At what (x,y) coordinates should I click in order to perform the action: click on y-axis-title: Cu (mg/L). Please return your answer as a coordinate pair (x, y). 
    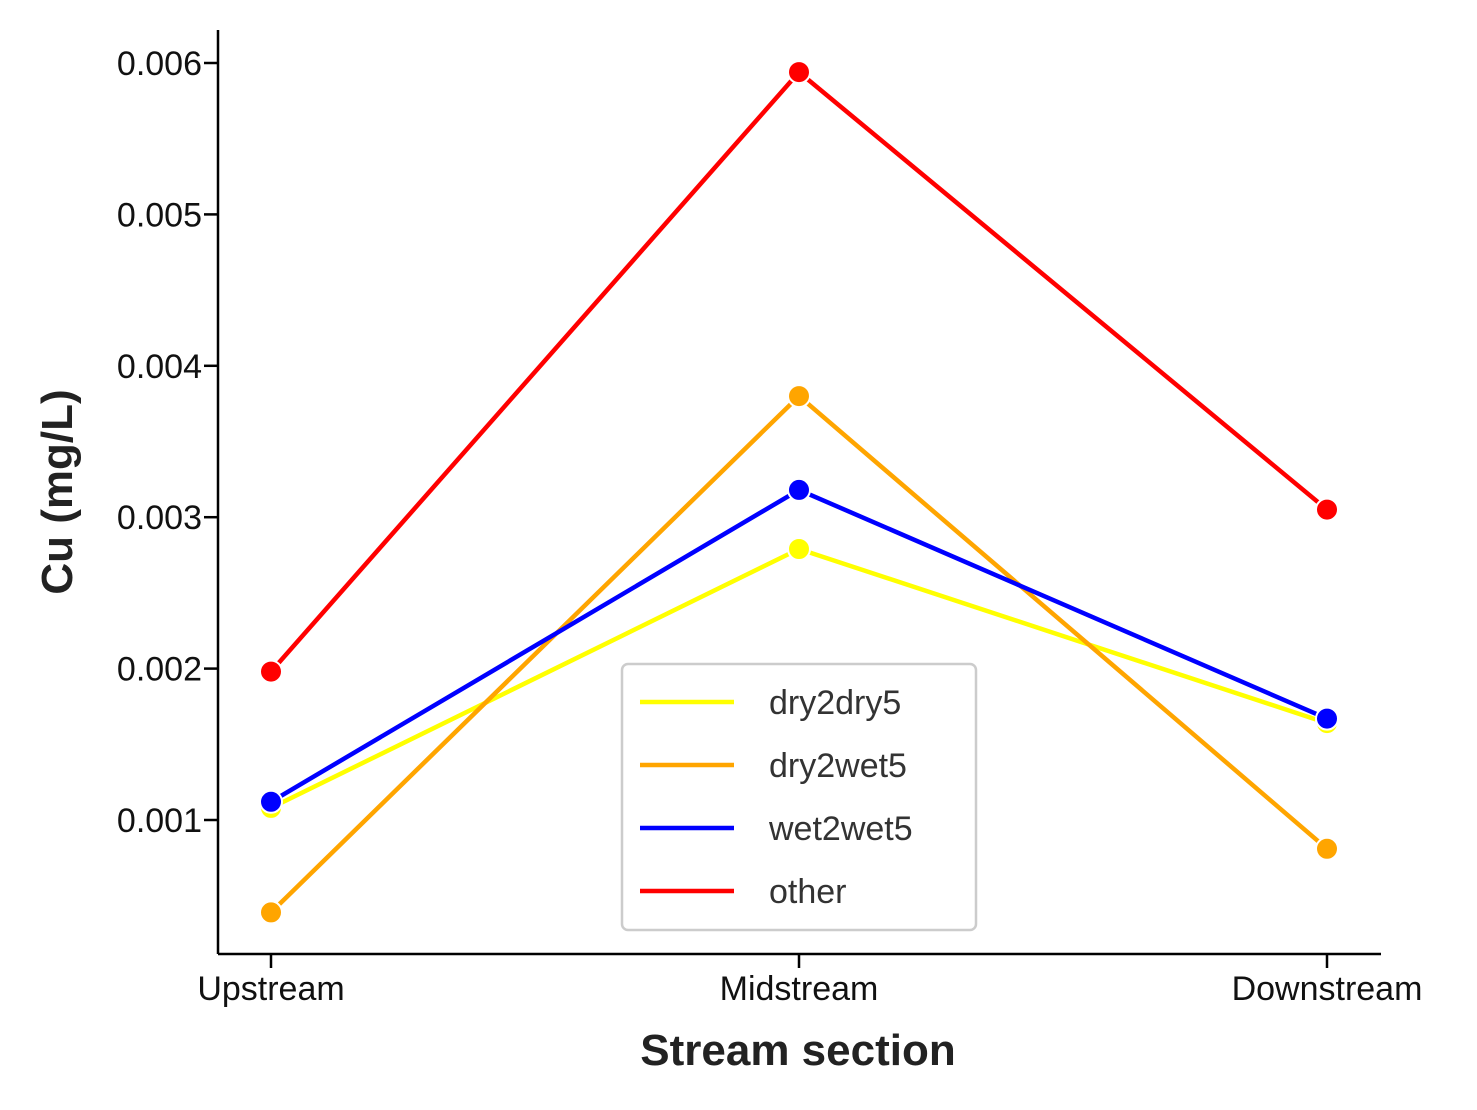
    Looking at the image, I should click on (57, 491).